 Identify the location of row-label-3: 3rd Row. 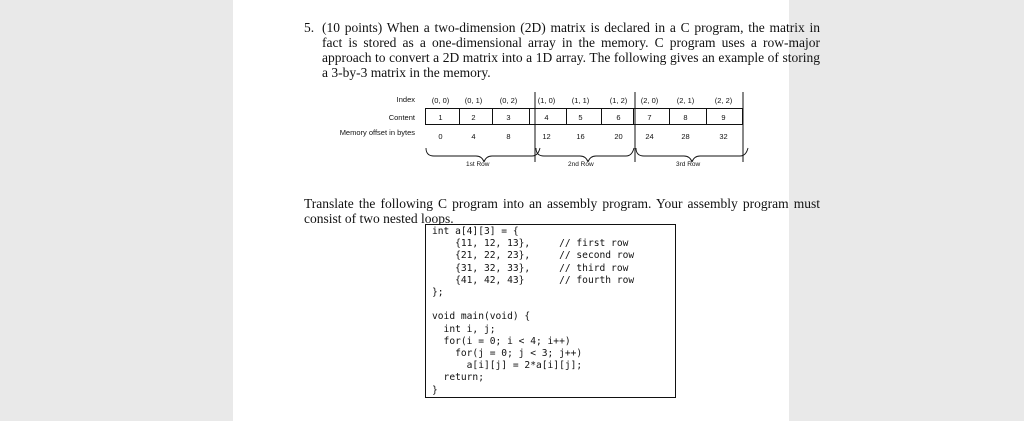
(688, 164).